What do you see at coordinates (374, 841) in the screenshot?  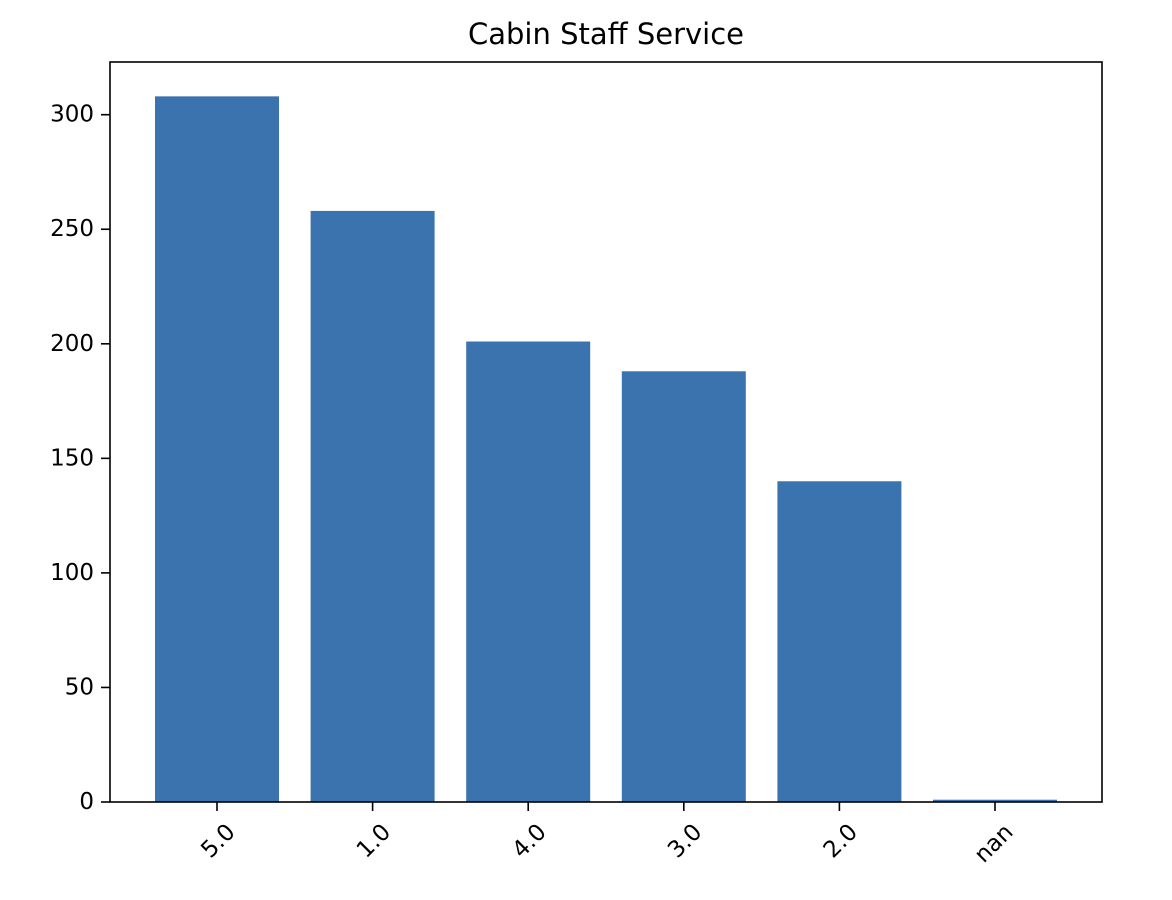 I see `x-tick-label: 1.0` at bounding box center [374, 841].